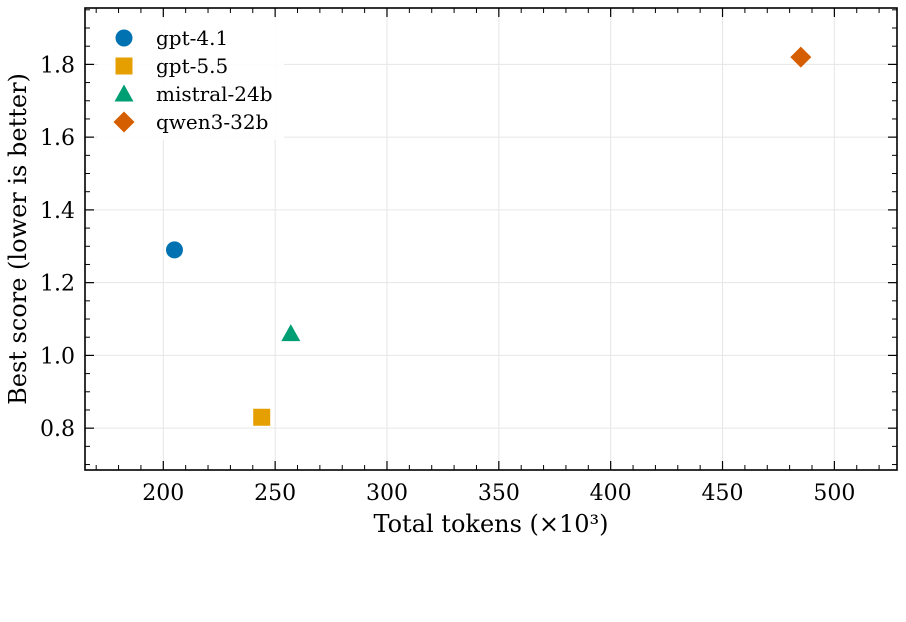 The width and height of the screenshot is (906, 622). I want to click on legend-marker-gpt-4.1, so click(124, 38).